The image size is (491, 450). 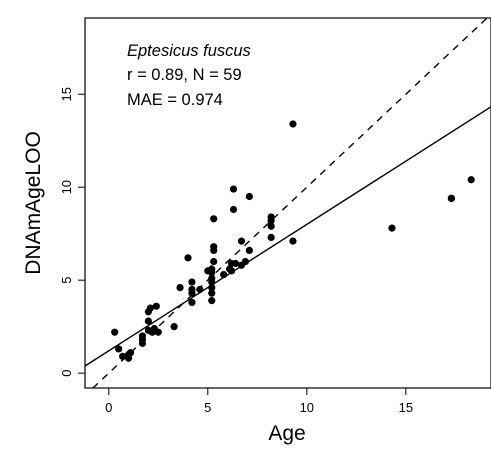 What do you see at coordinates (66, 280) in the screenshot?
I see `y-tick-label: 5` at bounding box center [66, 280].